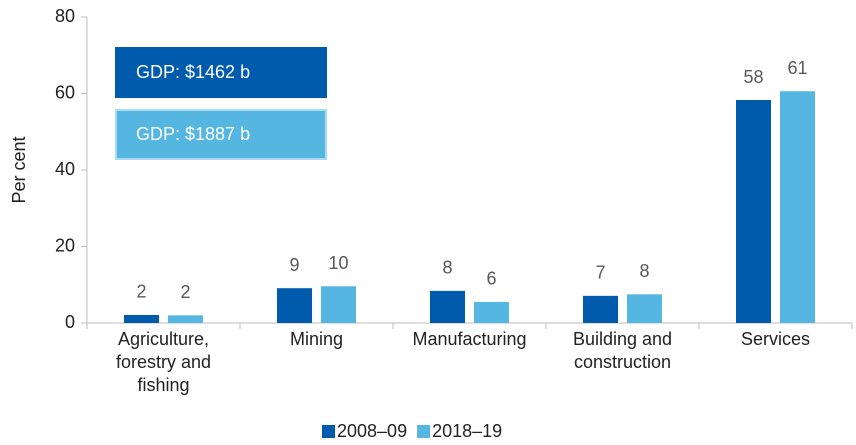 The width and height of the screenshot is (856, 445). Describe the element at coordinates (193, 72) in the screenshot. I see `annotation-text: GDP: $1462 b` at that location.